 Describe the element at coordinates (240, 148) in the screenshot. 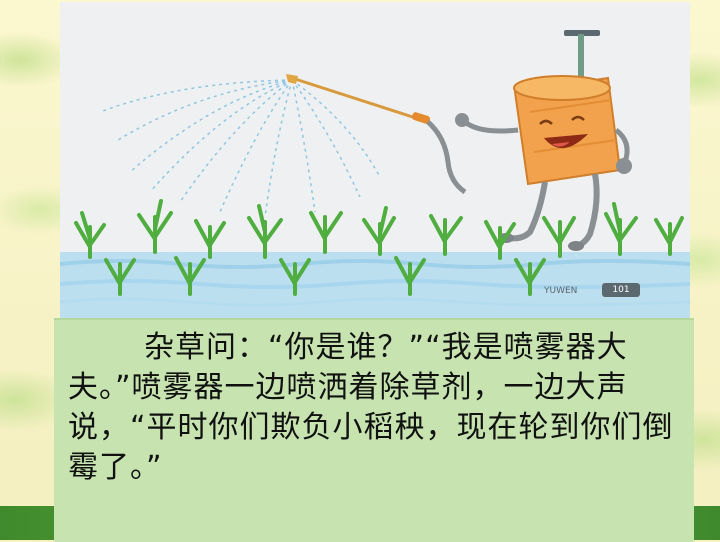

I see `spray-mist` at that location.